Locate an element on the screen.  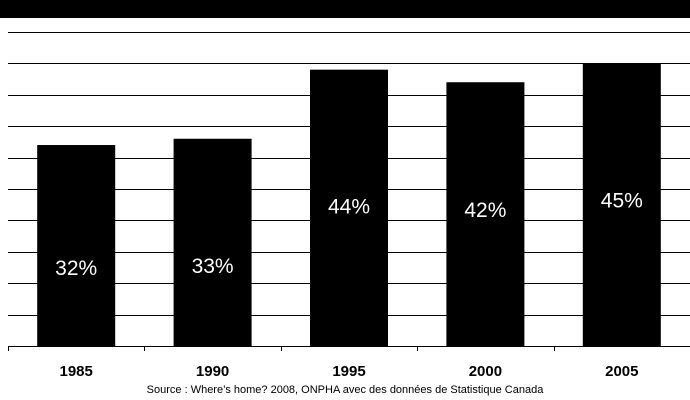
data-label-2005: 45% is located at coordinates (622, 200).